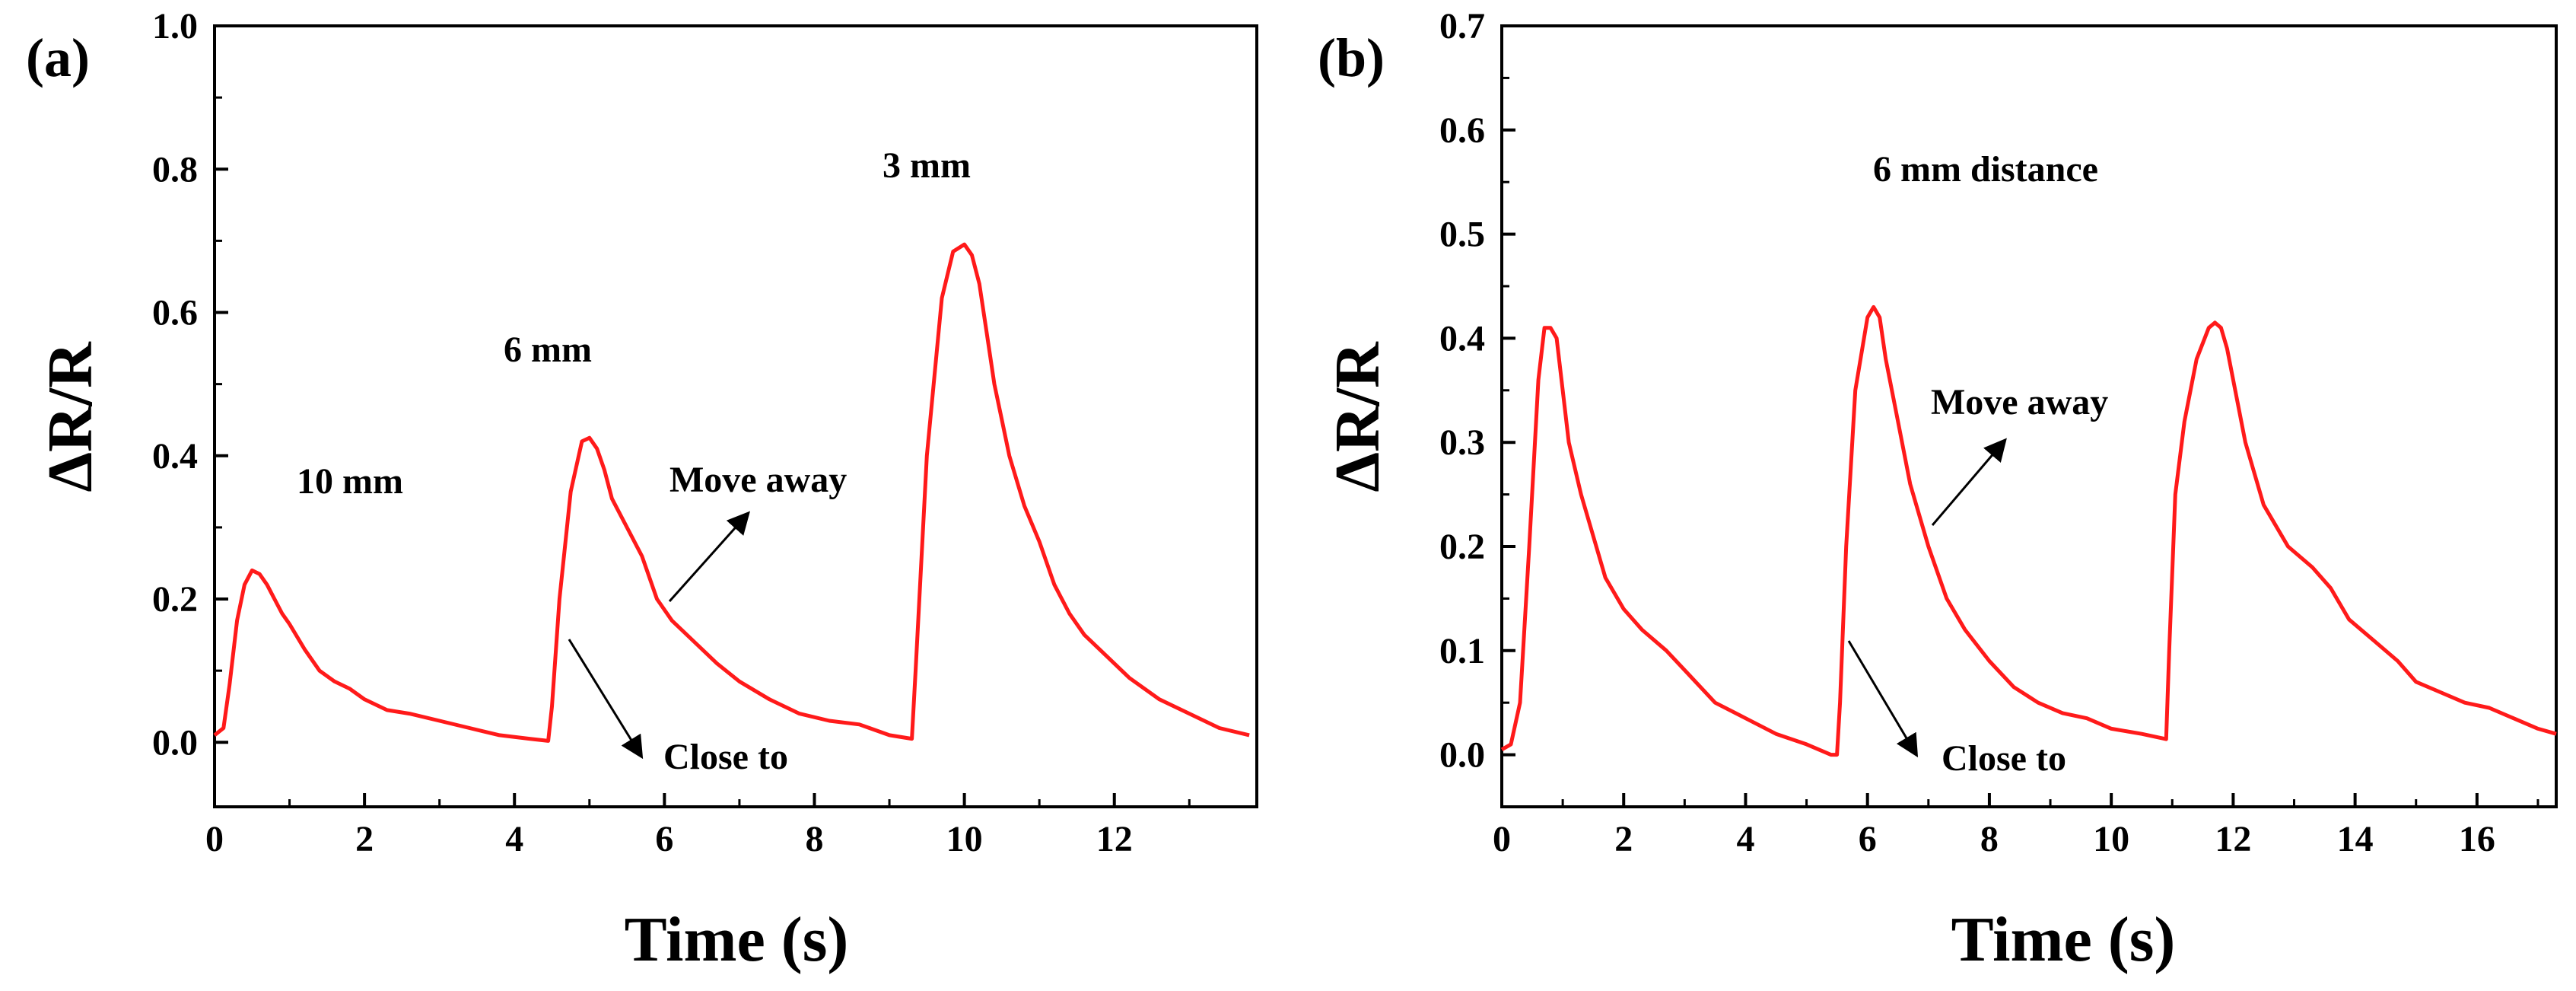 The image size is (2576, 991). Describe the element at coordinates (548, 350) in the screenshot. I see `annotation-6mm-a: 6 mm` at that location.